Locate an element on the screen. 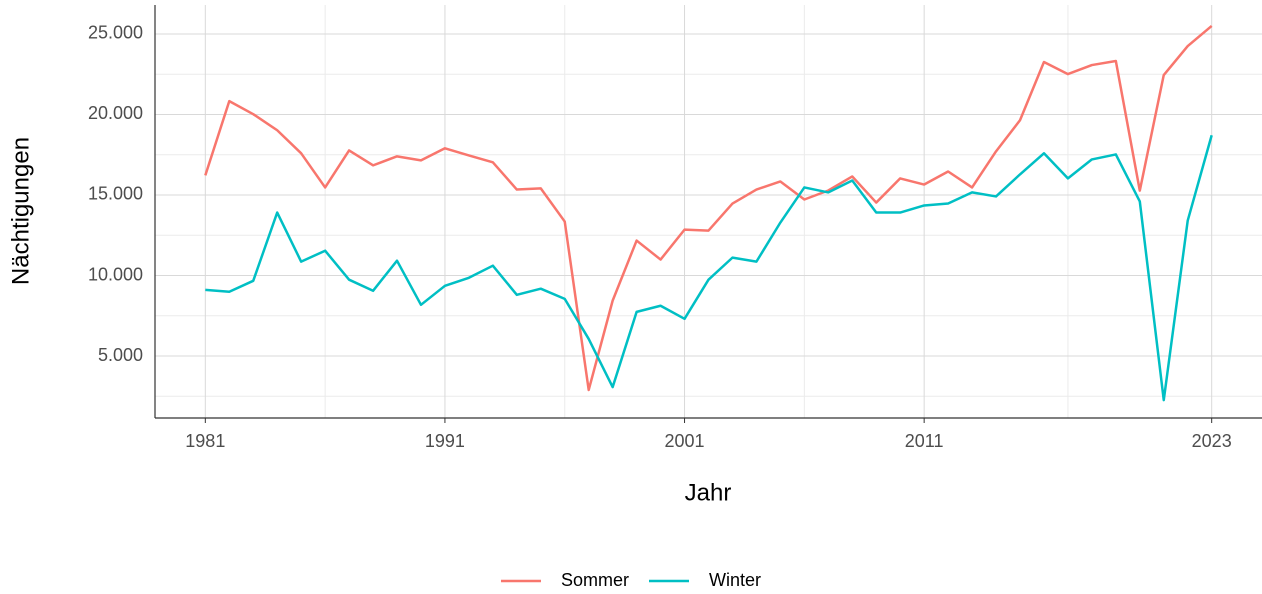 Image resolution: width=1262 pixels, height=594 pixels. x-tick-label: 1991 is located at coordinates (445, 441).